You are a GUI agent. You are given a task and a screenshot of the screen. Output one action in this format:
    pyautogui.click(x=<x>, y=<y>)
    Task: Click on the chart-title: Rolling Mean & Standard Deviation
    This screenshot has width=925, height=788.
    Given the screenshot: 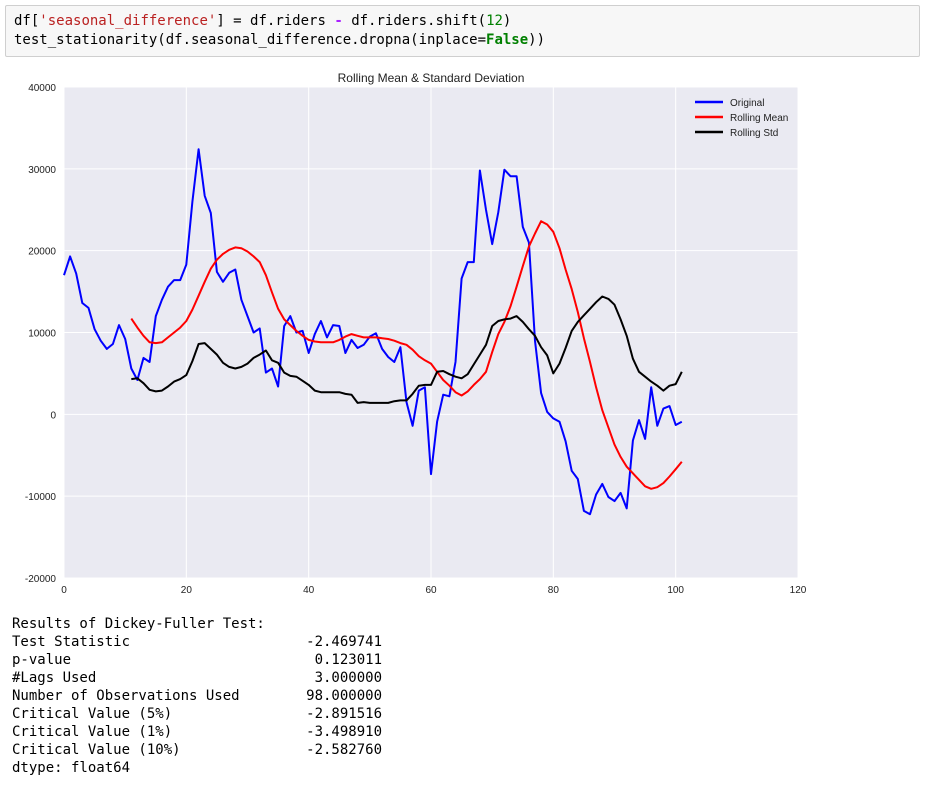 What is the action you would take?
    pyautogui.click(x=431, y=78)
    